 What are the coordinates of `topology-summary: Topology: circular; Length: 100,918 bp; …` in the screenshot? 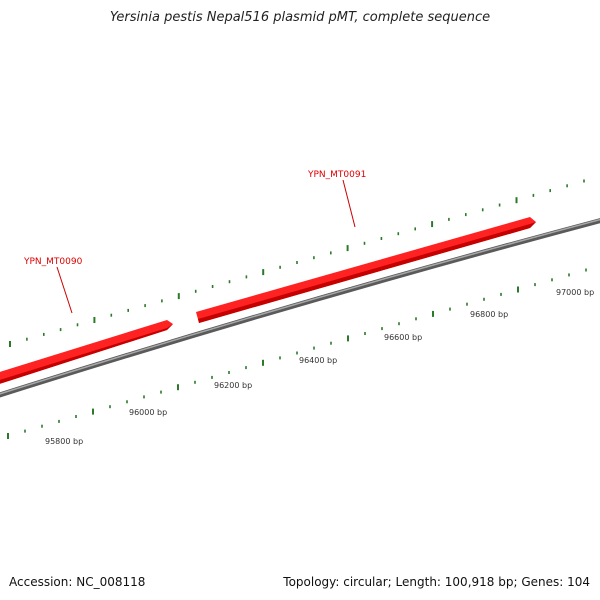 It's located at (436, 582).